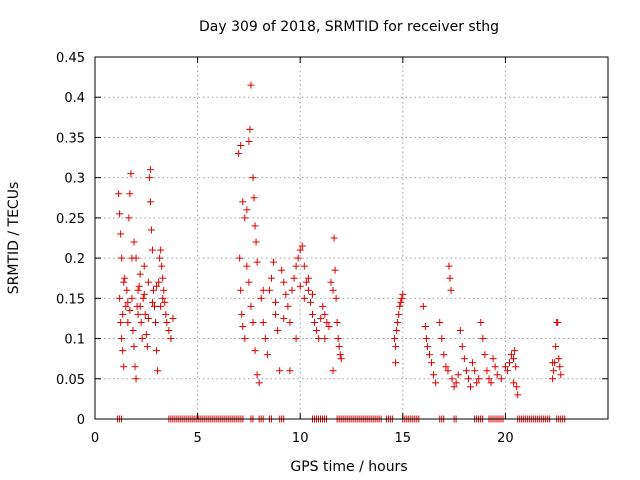  What do you see at coordinates (70, 239) in the screenshot?
I see `y-tick-labels: 0 0.05 0.1 0.15 0.2 0.25 0.3 0.35 0.4 0.45` at bounding box center [70, 239].